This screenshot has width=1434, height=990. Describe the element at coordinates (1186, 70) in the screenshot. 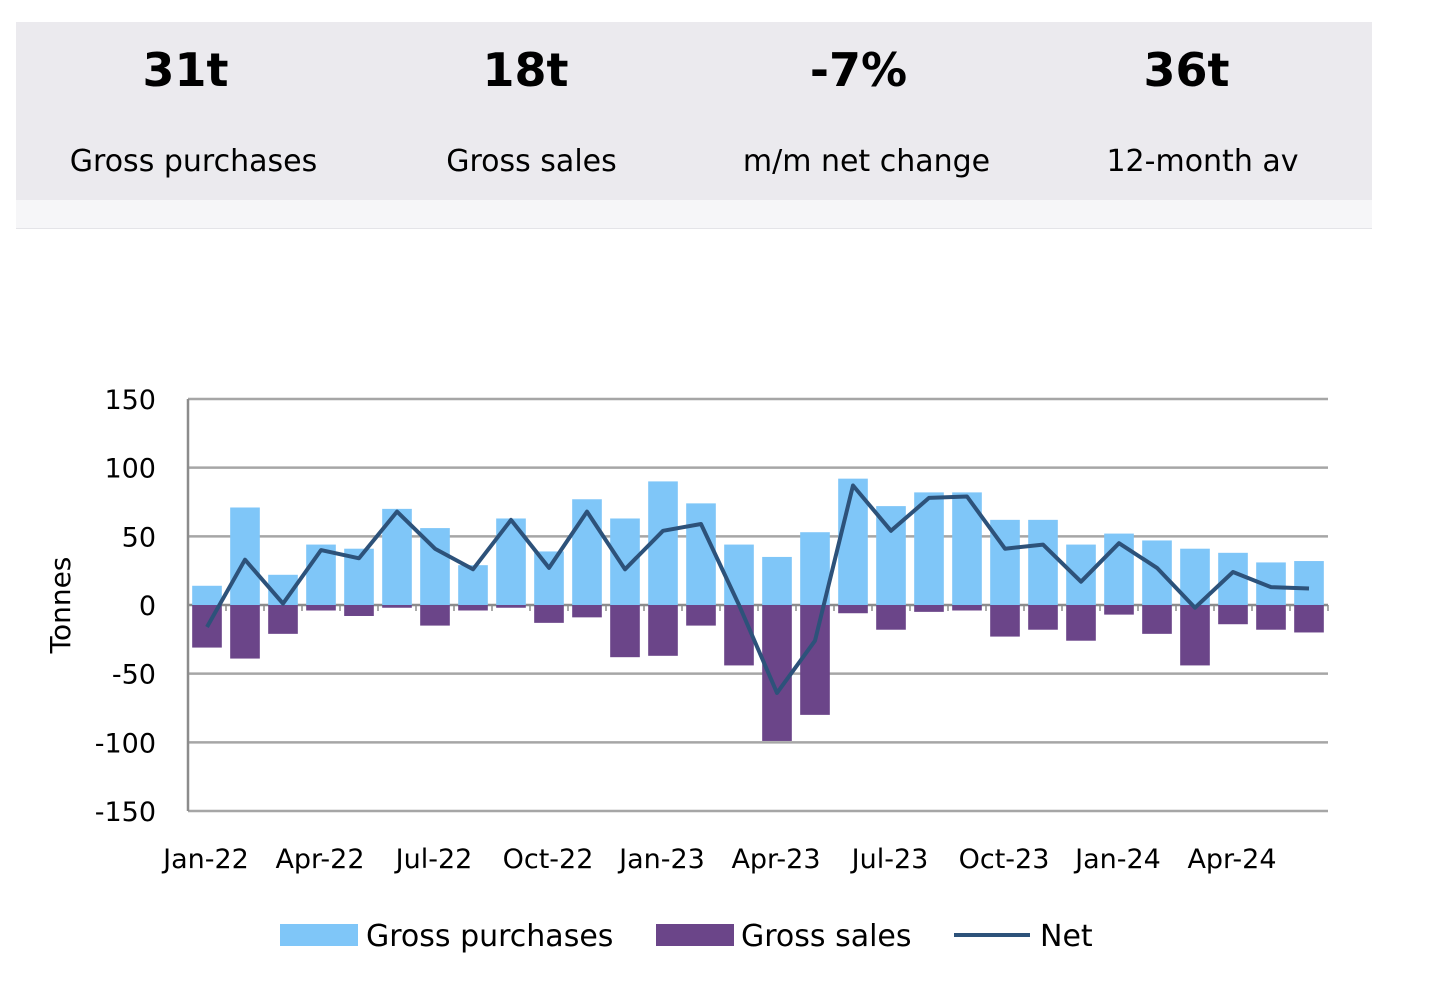

I see `stat-value: 36t` at that location.